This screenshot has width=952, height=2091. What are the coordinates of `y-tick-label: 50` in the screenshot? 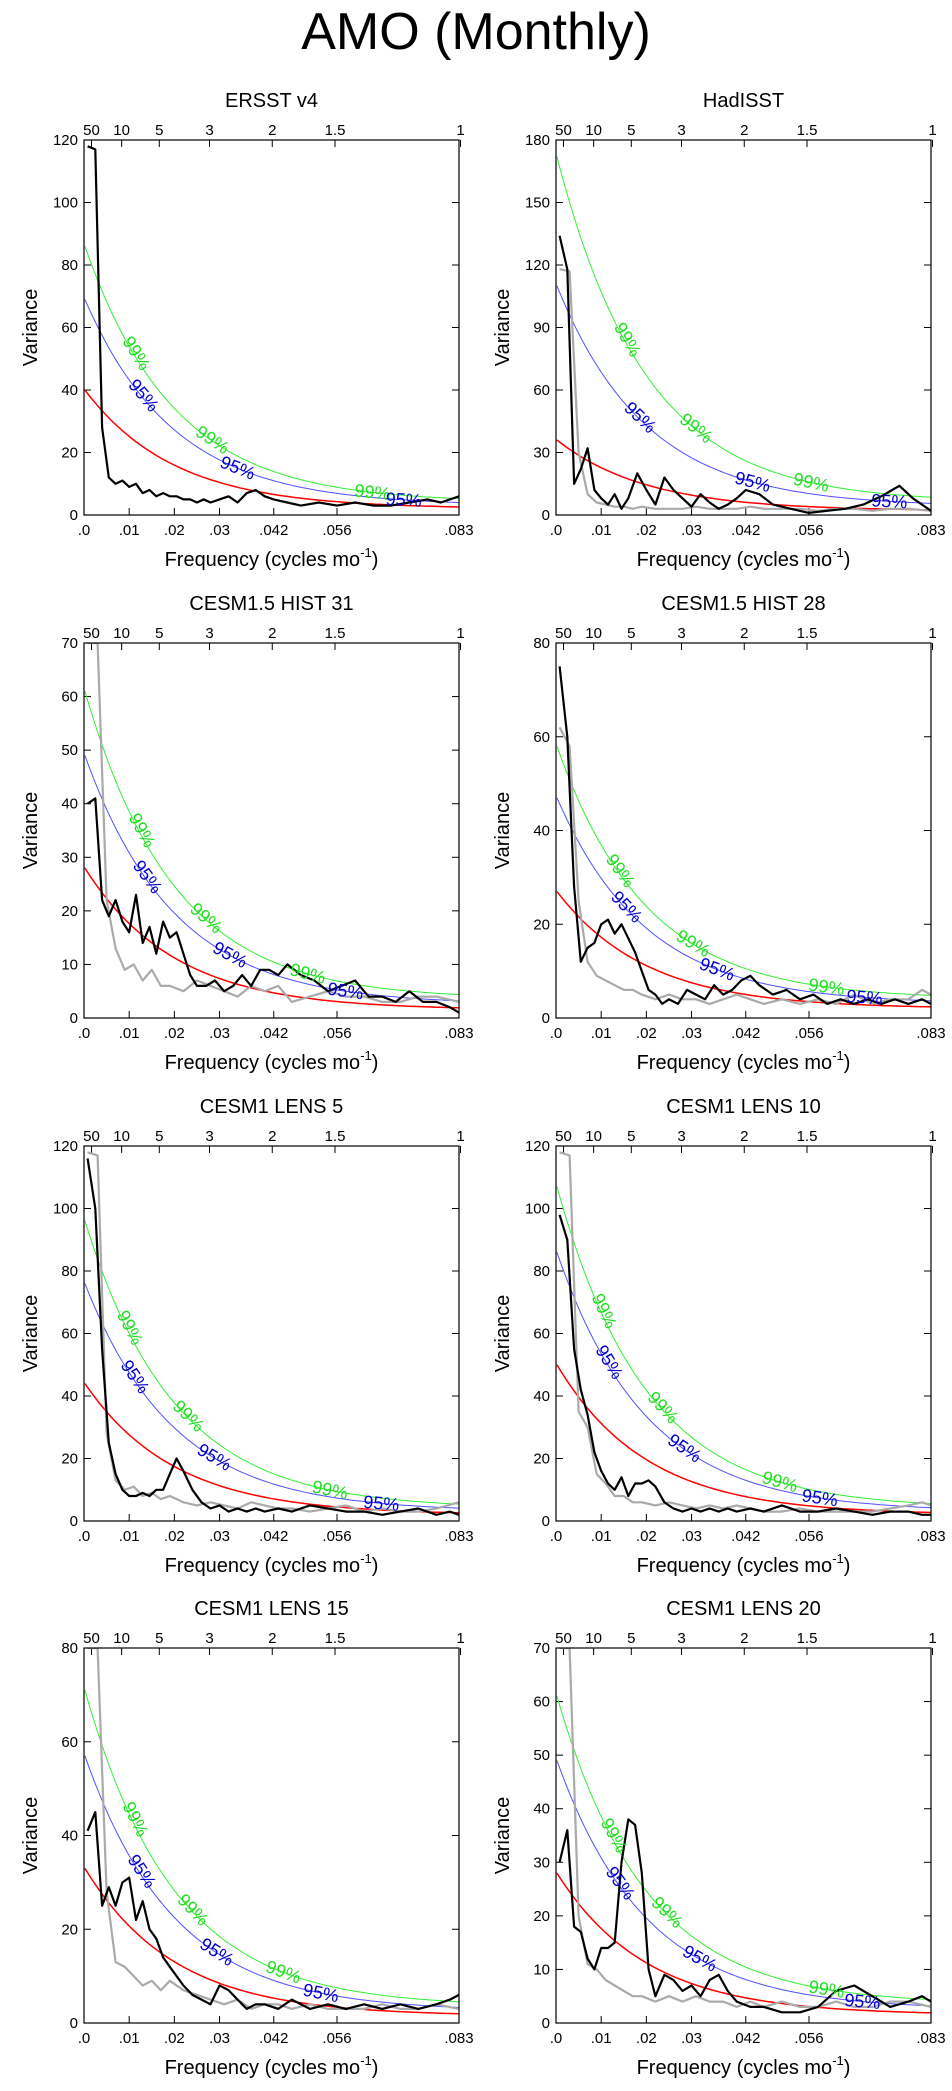 It's located at (541, 1755).